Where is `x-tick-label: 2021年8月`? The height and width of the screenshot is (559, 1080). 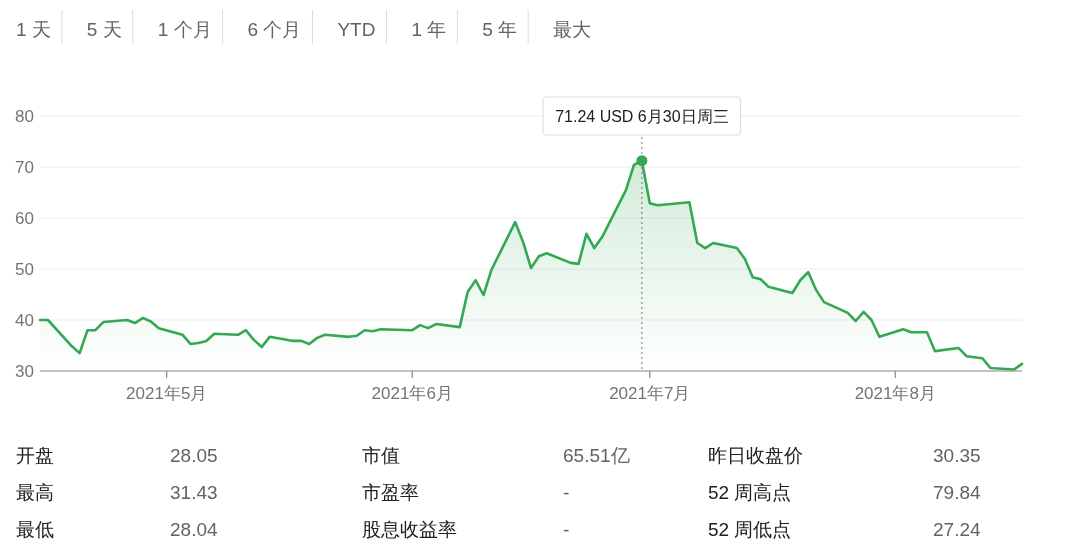 x-tick-label: 2021年8月 is located at coordinates (895, 393).